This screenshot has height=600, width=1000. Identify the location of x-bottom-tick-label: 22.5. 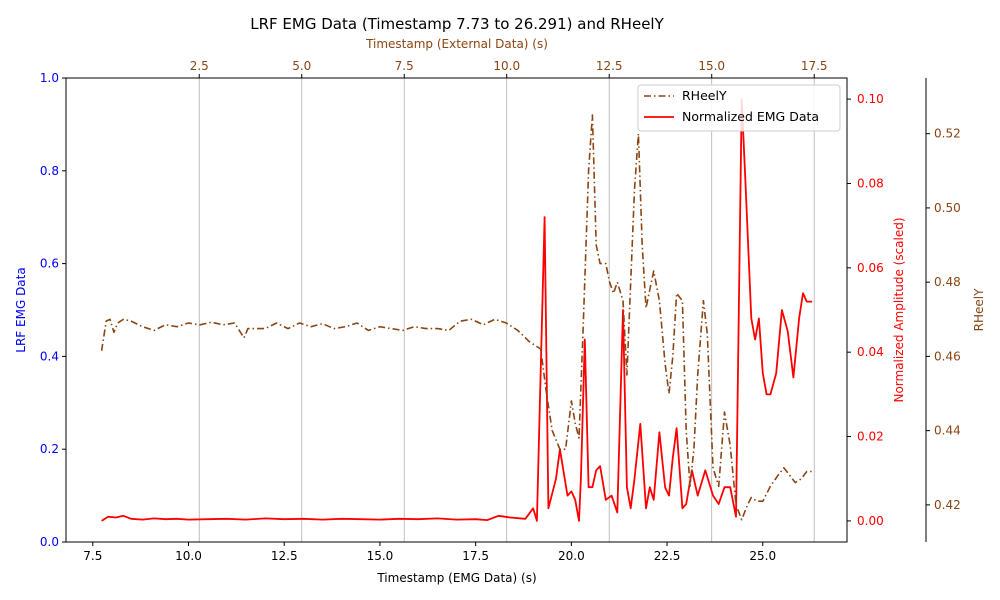
(667, 556).